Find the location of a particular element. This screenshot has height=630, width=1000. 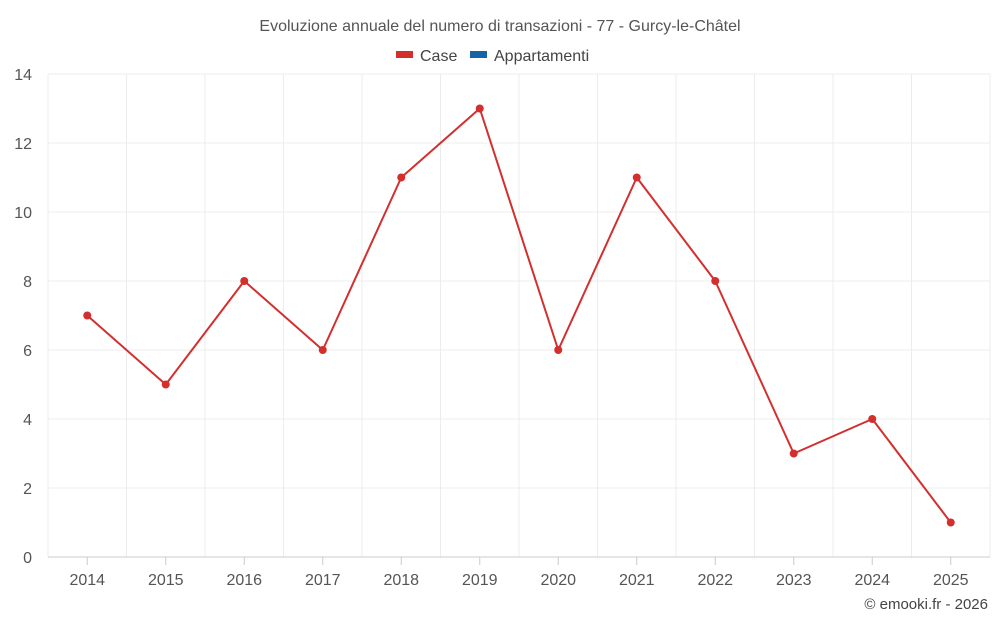

y-tick-label: 12 is located at coordinates (23, 144).